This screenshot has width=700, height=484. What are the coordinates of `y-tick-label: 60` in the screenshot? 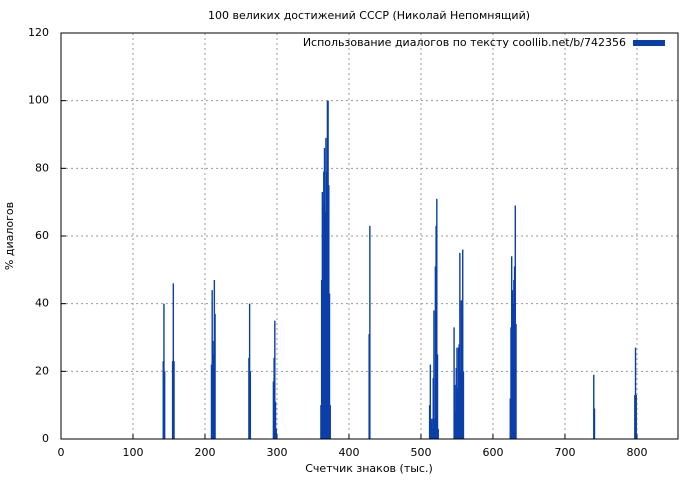 It's located at (42, 235).